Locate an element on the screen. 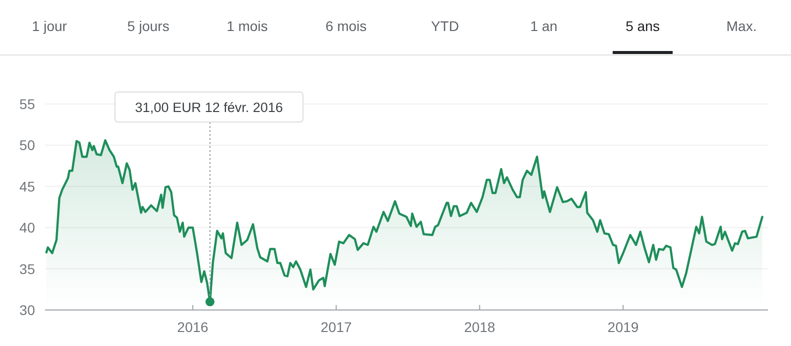 The width and height of the screenshot is (791, 346). x-tick-label: 2018 is located at coordinates (480, 327).